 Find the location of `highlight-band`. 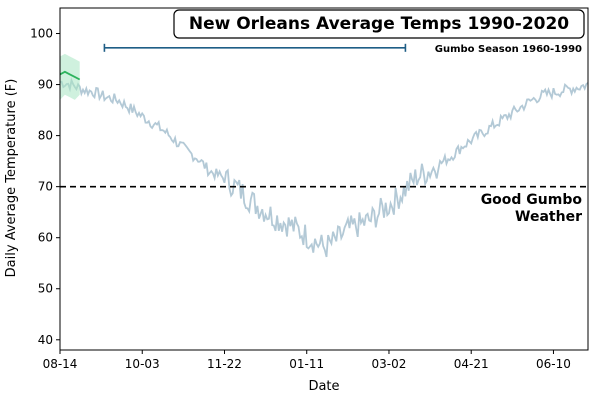

highlight-band is located at coordinates (70, 76).